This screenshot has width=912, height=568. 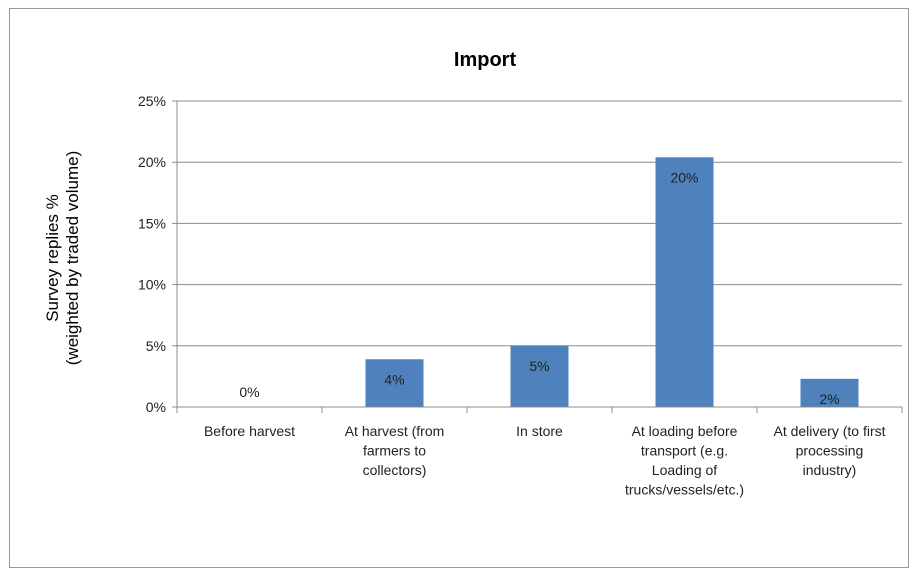 What do you see at coordinates (685, 431) in the screenshot?
I see `category-label-line: At loading before` at bounding box center [685, 431].